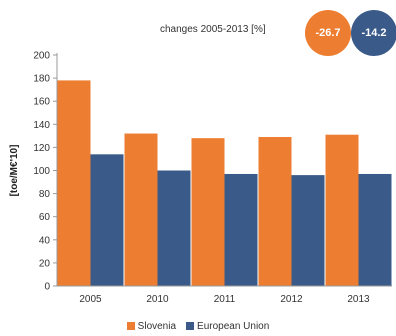  What do you see at coordinates (41, 79) in the screenshot?
I see `y-tick-label: 180` at bounding box center [41, 79].